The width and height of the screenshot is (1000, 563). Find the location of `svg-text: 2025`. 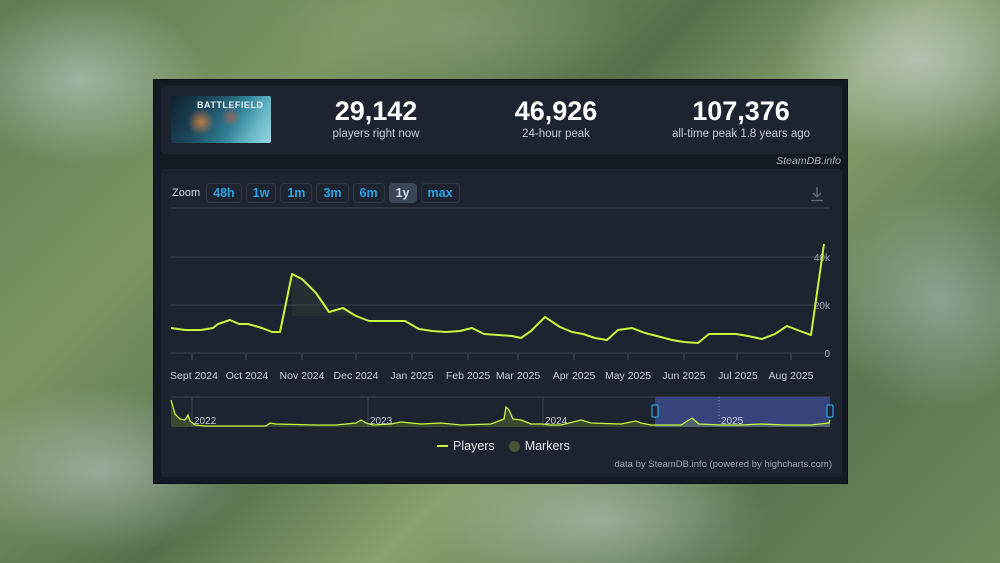

svg-text: 2025 is located at coordinates (732, 421).